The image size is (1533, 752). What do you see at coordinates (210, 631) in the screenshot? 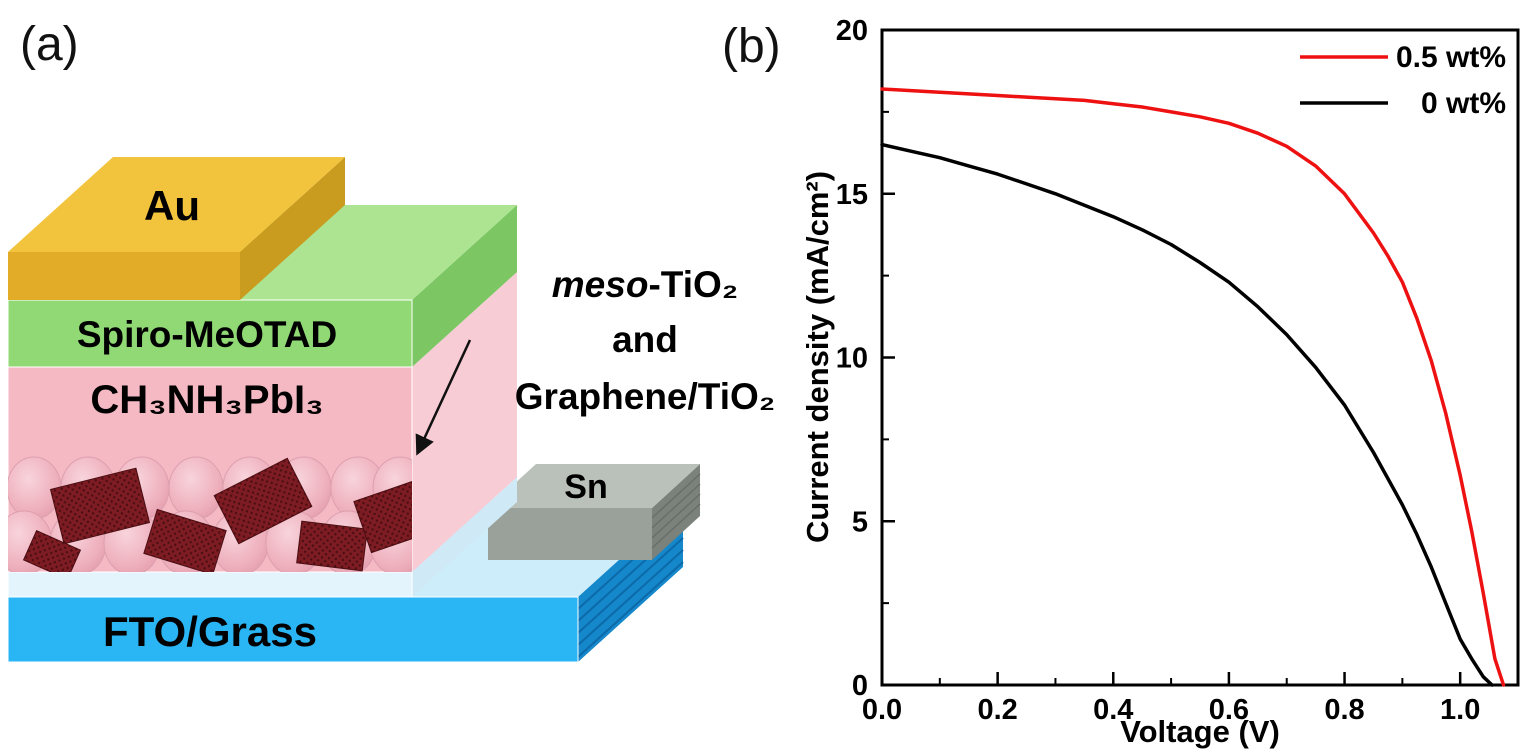
I see `fto-label: FTO/Grass` at bounding box center [210, 631].